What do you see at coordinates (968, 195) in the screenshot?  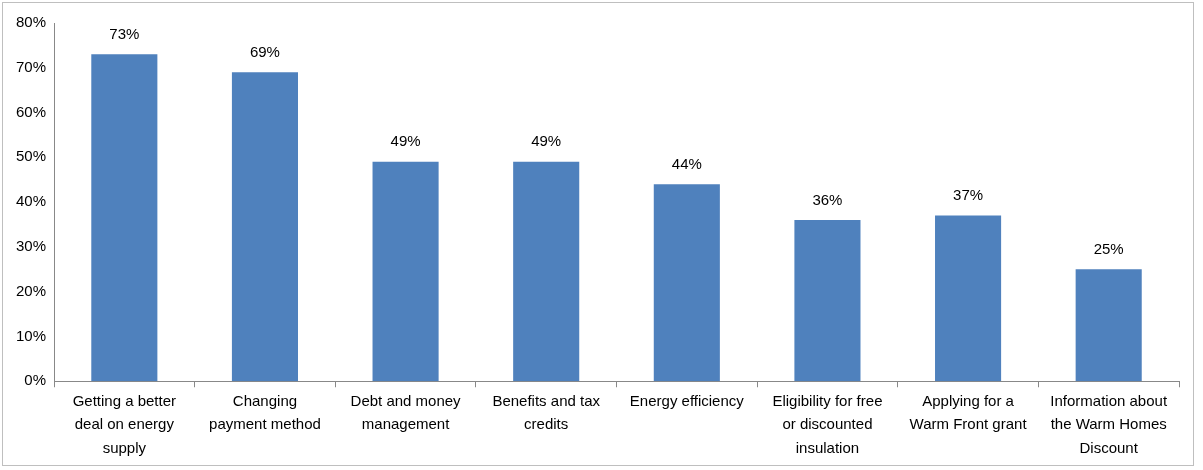 I see `data-label: 37%` at bounding box center [968, 195].